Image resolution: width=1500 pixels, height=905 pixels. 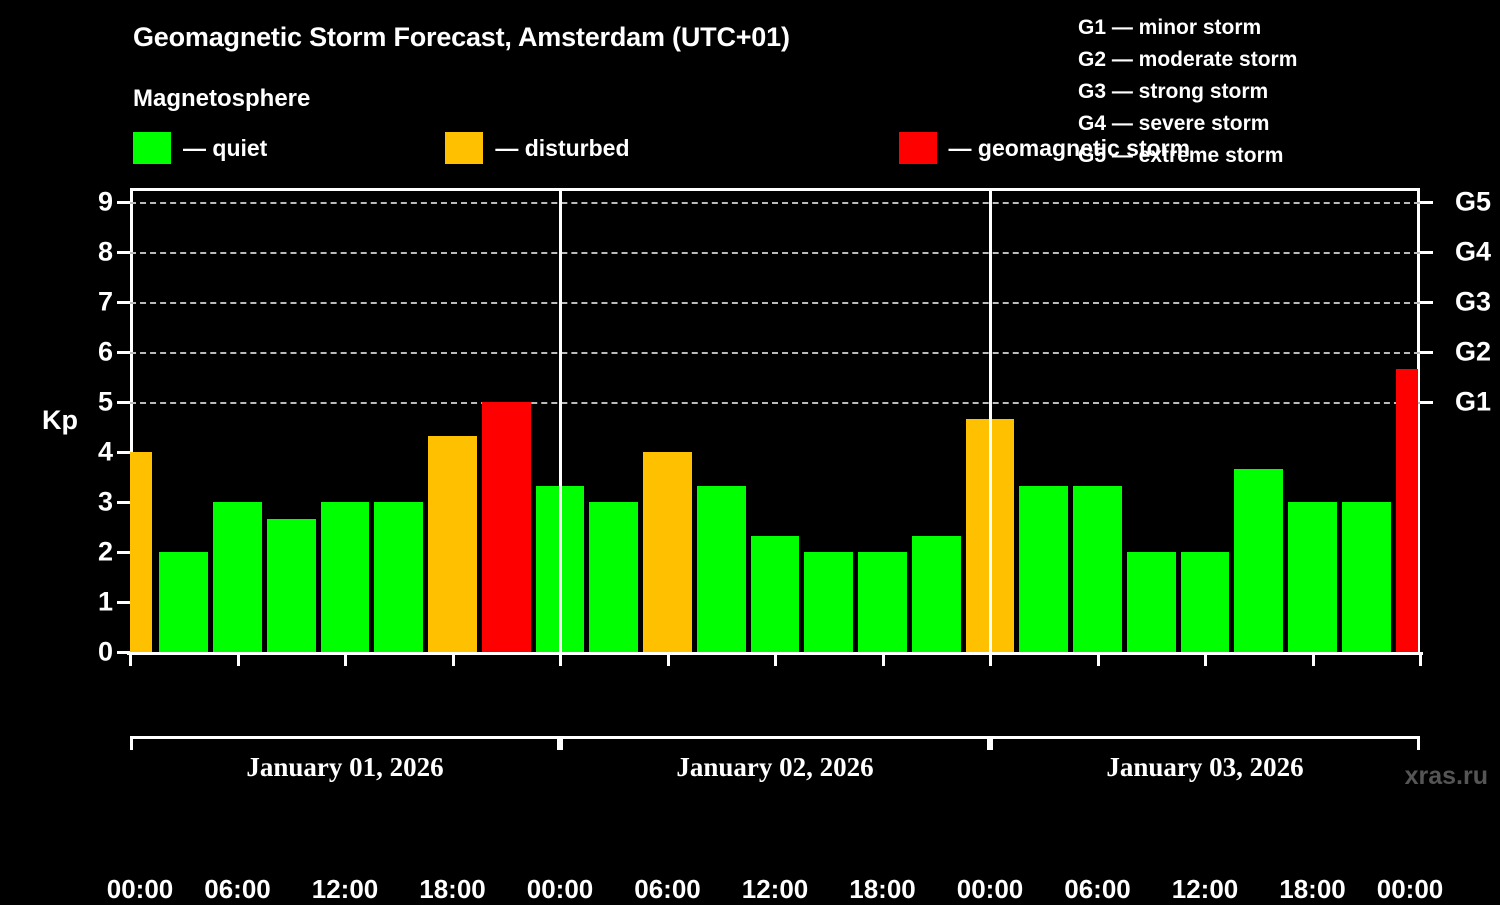 I want to click on y-tick-label-3: 3, so click(x=105, y=501).